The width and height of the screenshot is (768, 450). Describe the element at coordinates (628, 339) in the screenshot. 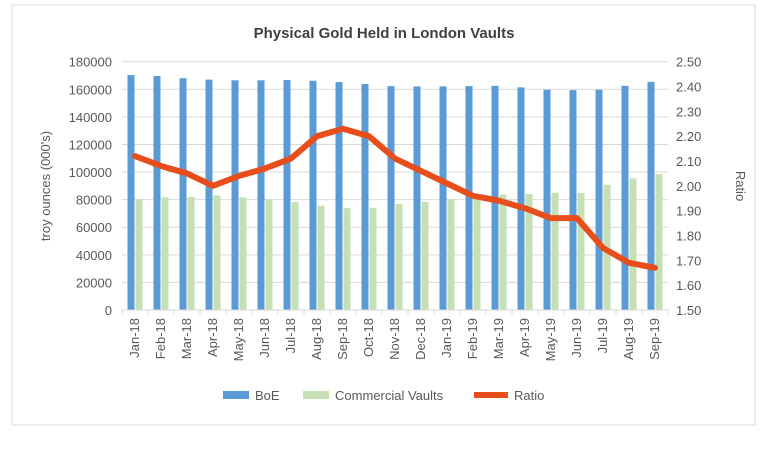

I see `x-tick-label: Aug-19` at that location.